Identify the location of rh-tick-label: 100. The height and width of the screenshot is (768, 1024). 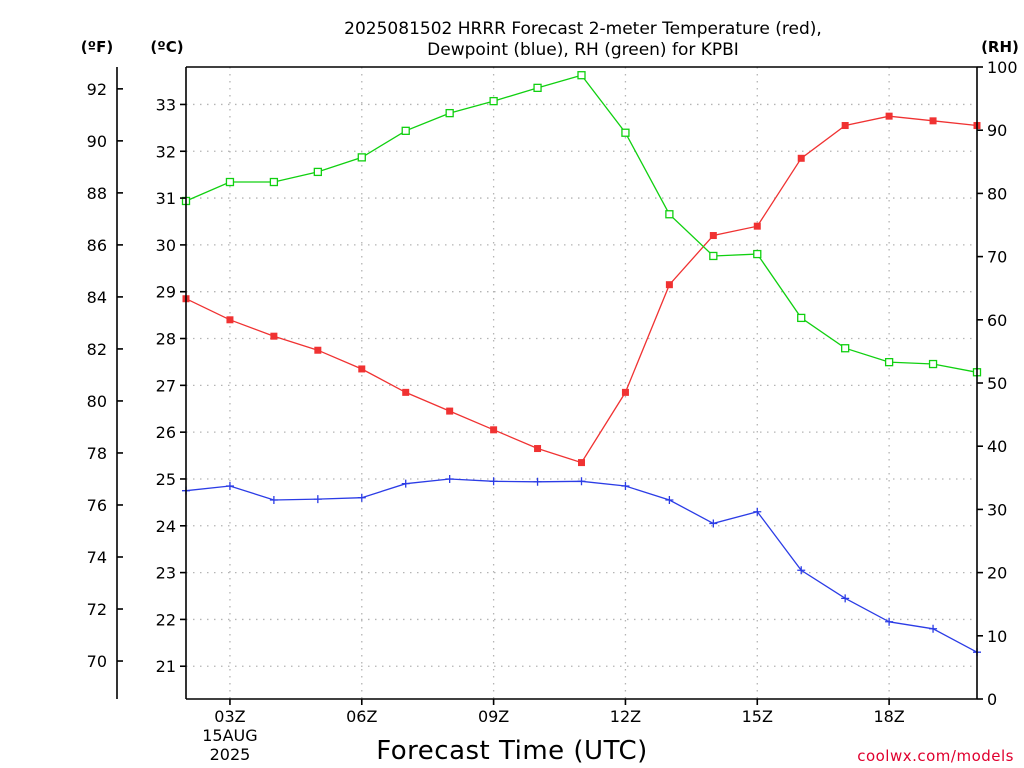
(1002, 67).